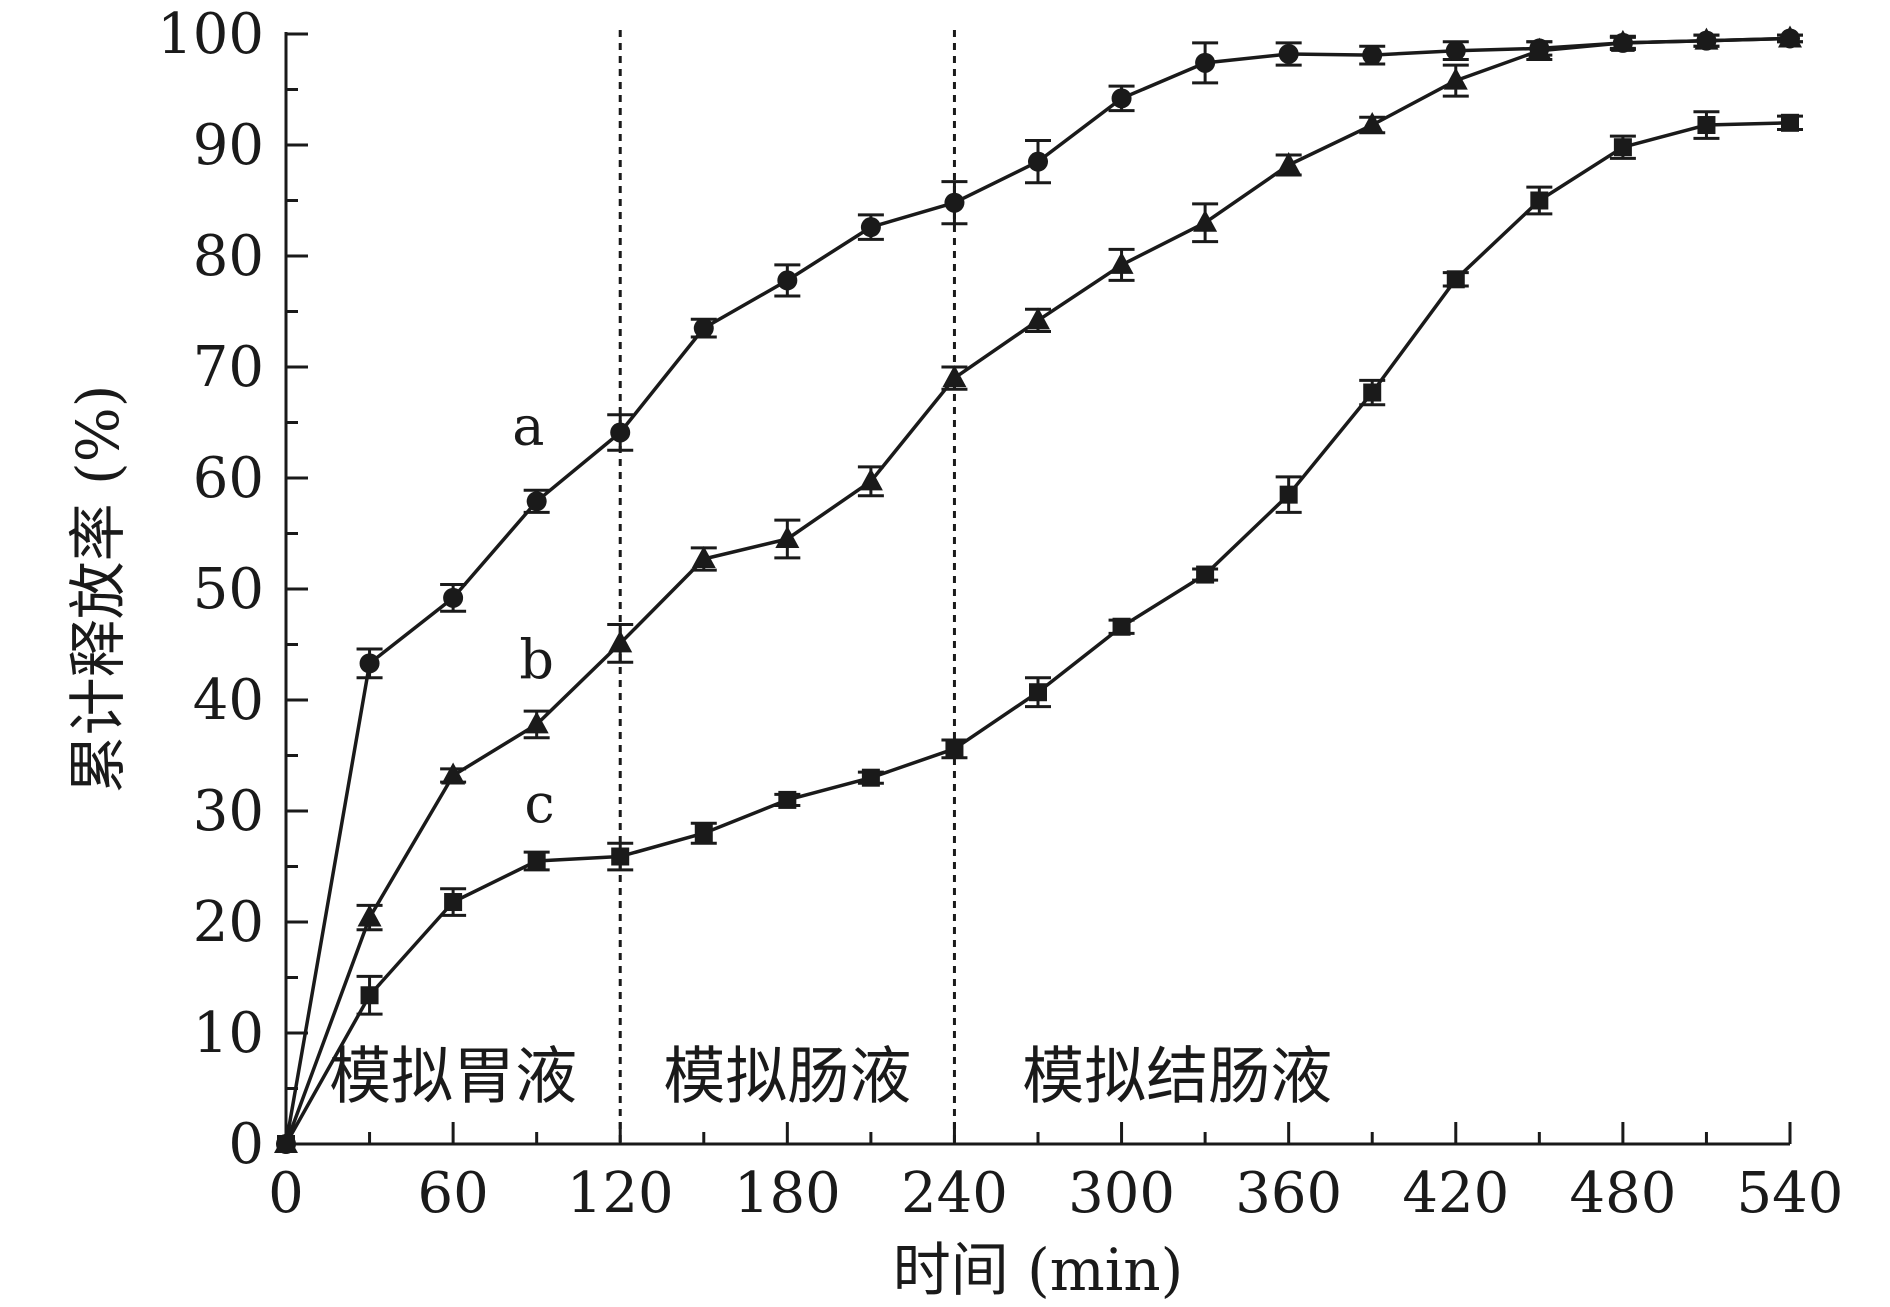 The image size is (1890, 1307). I want to click on y-tick-label: 0, so click(246, 1144).